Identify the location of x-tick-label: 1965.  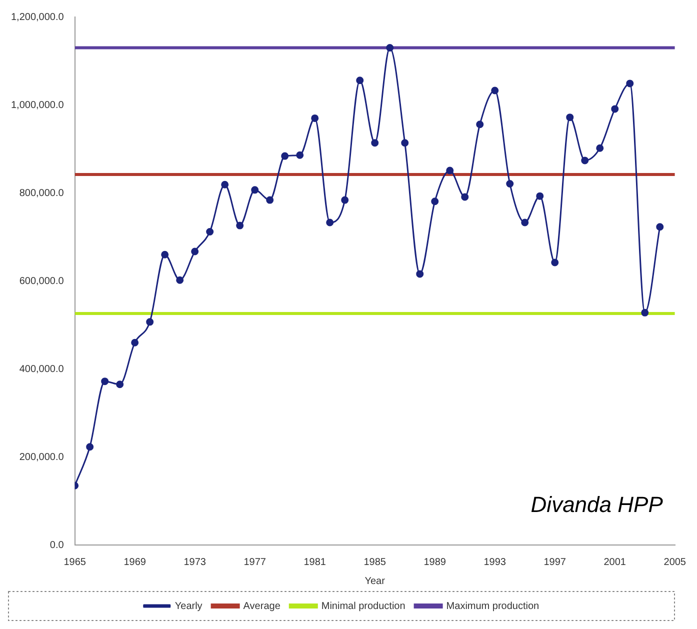
(75, 562).